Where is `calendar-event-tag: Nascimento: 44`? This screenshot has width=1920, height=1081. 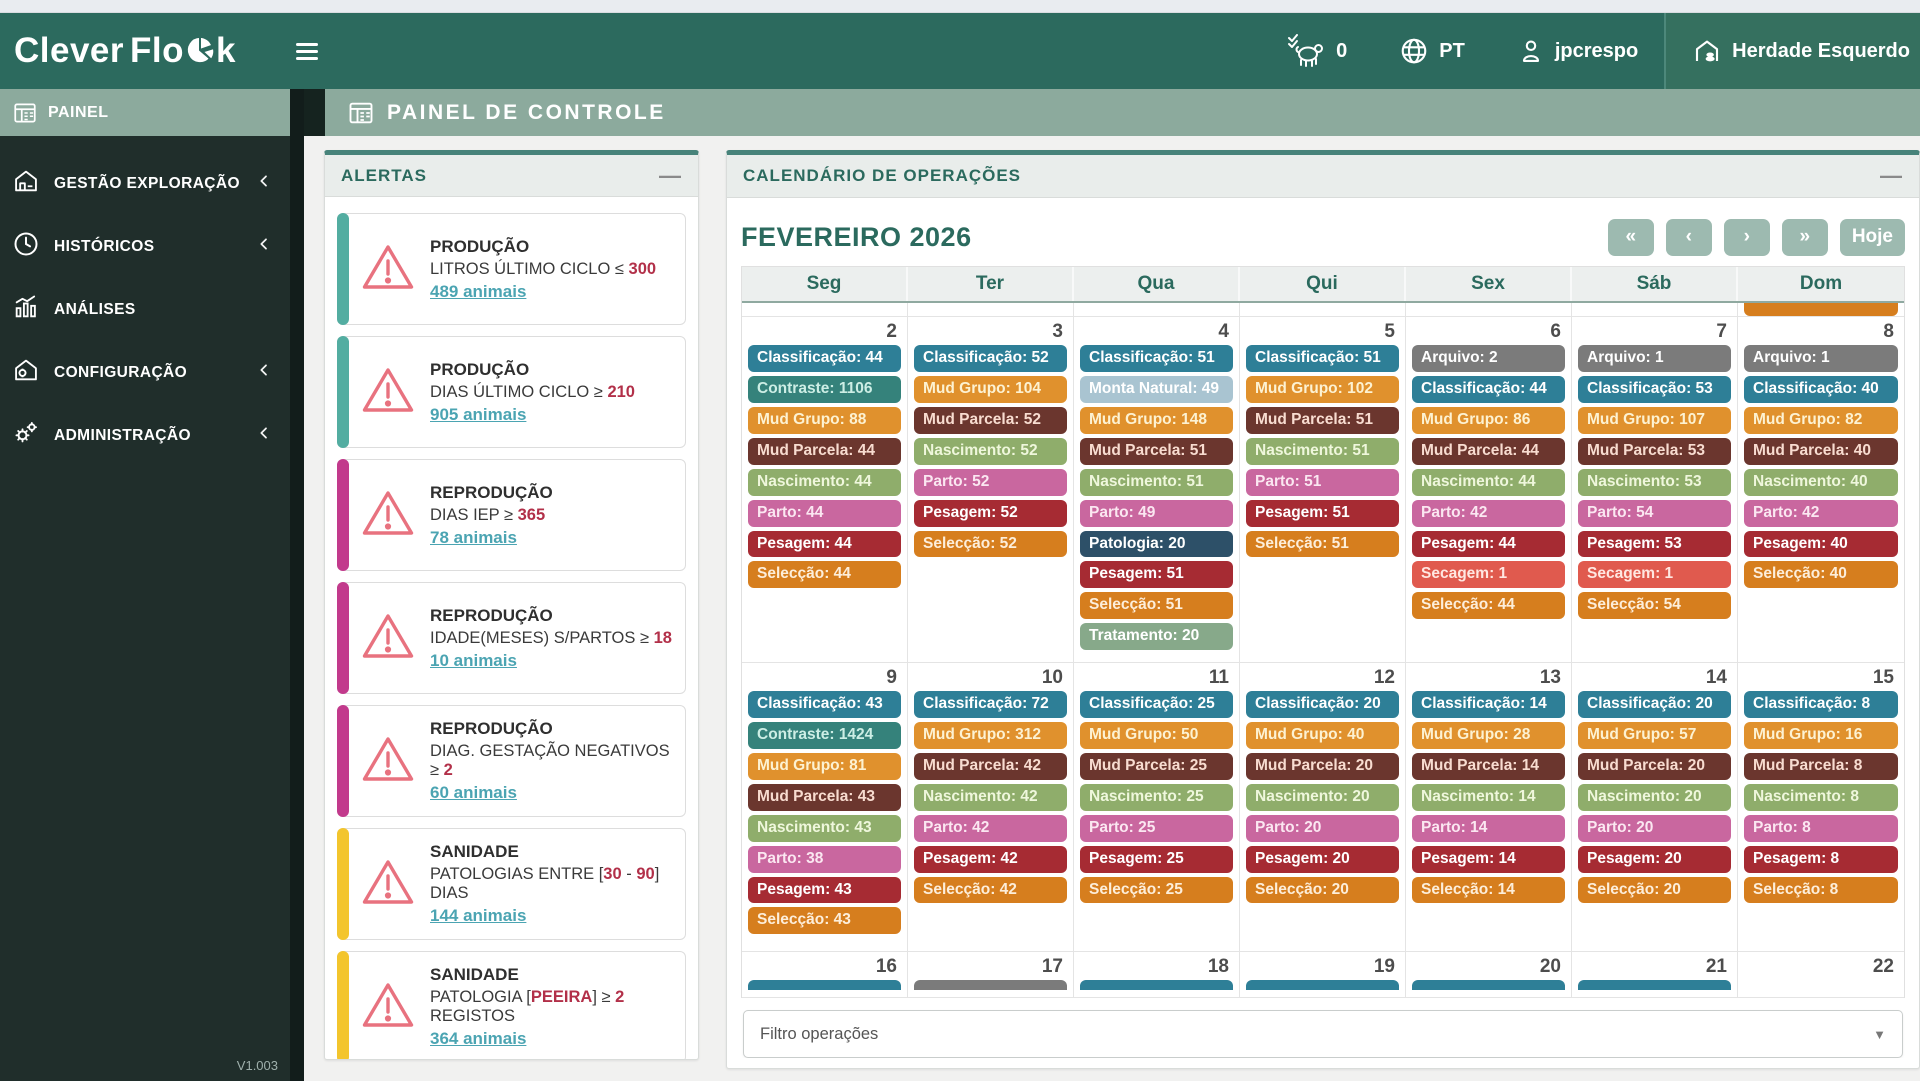 calendar-event-tag: Nascimento: 44 is located at coordinates (824, 482).